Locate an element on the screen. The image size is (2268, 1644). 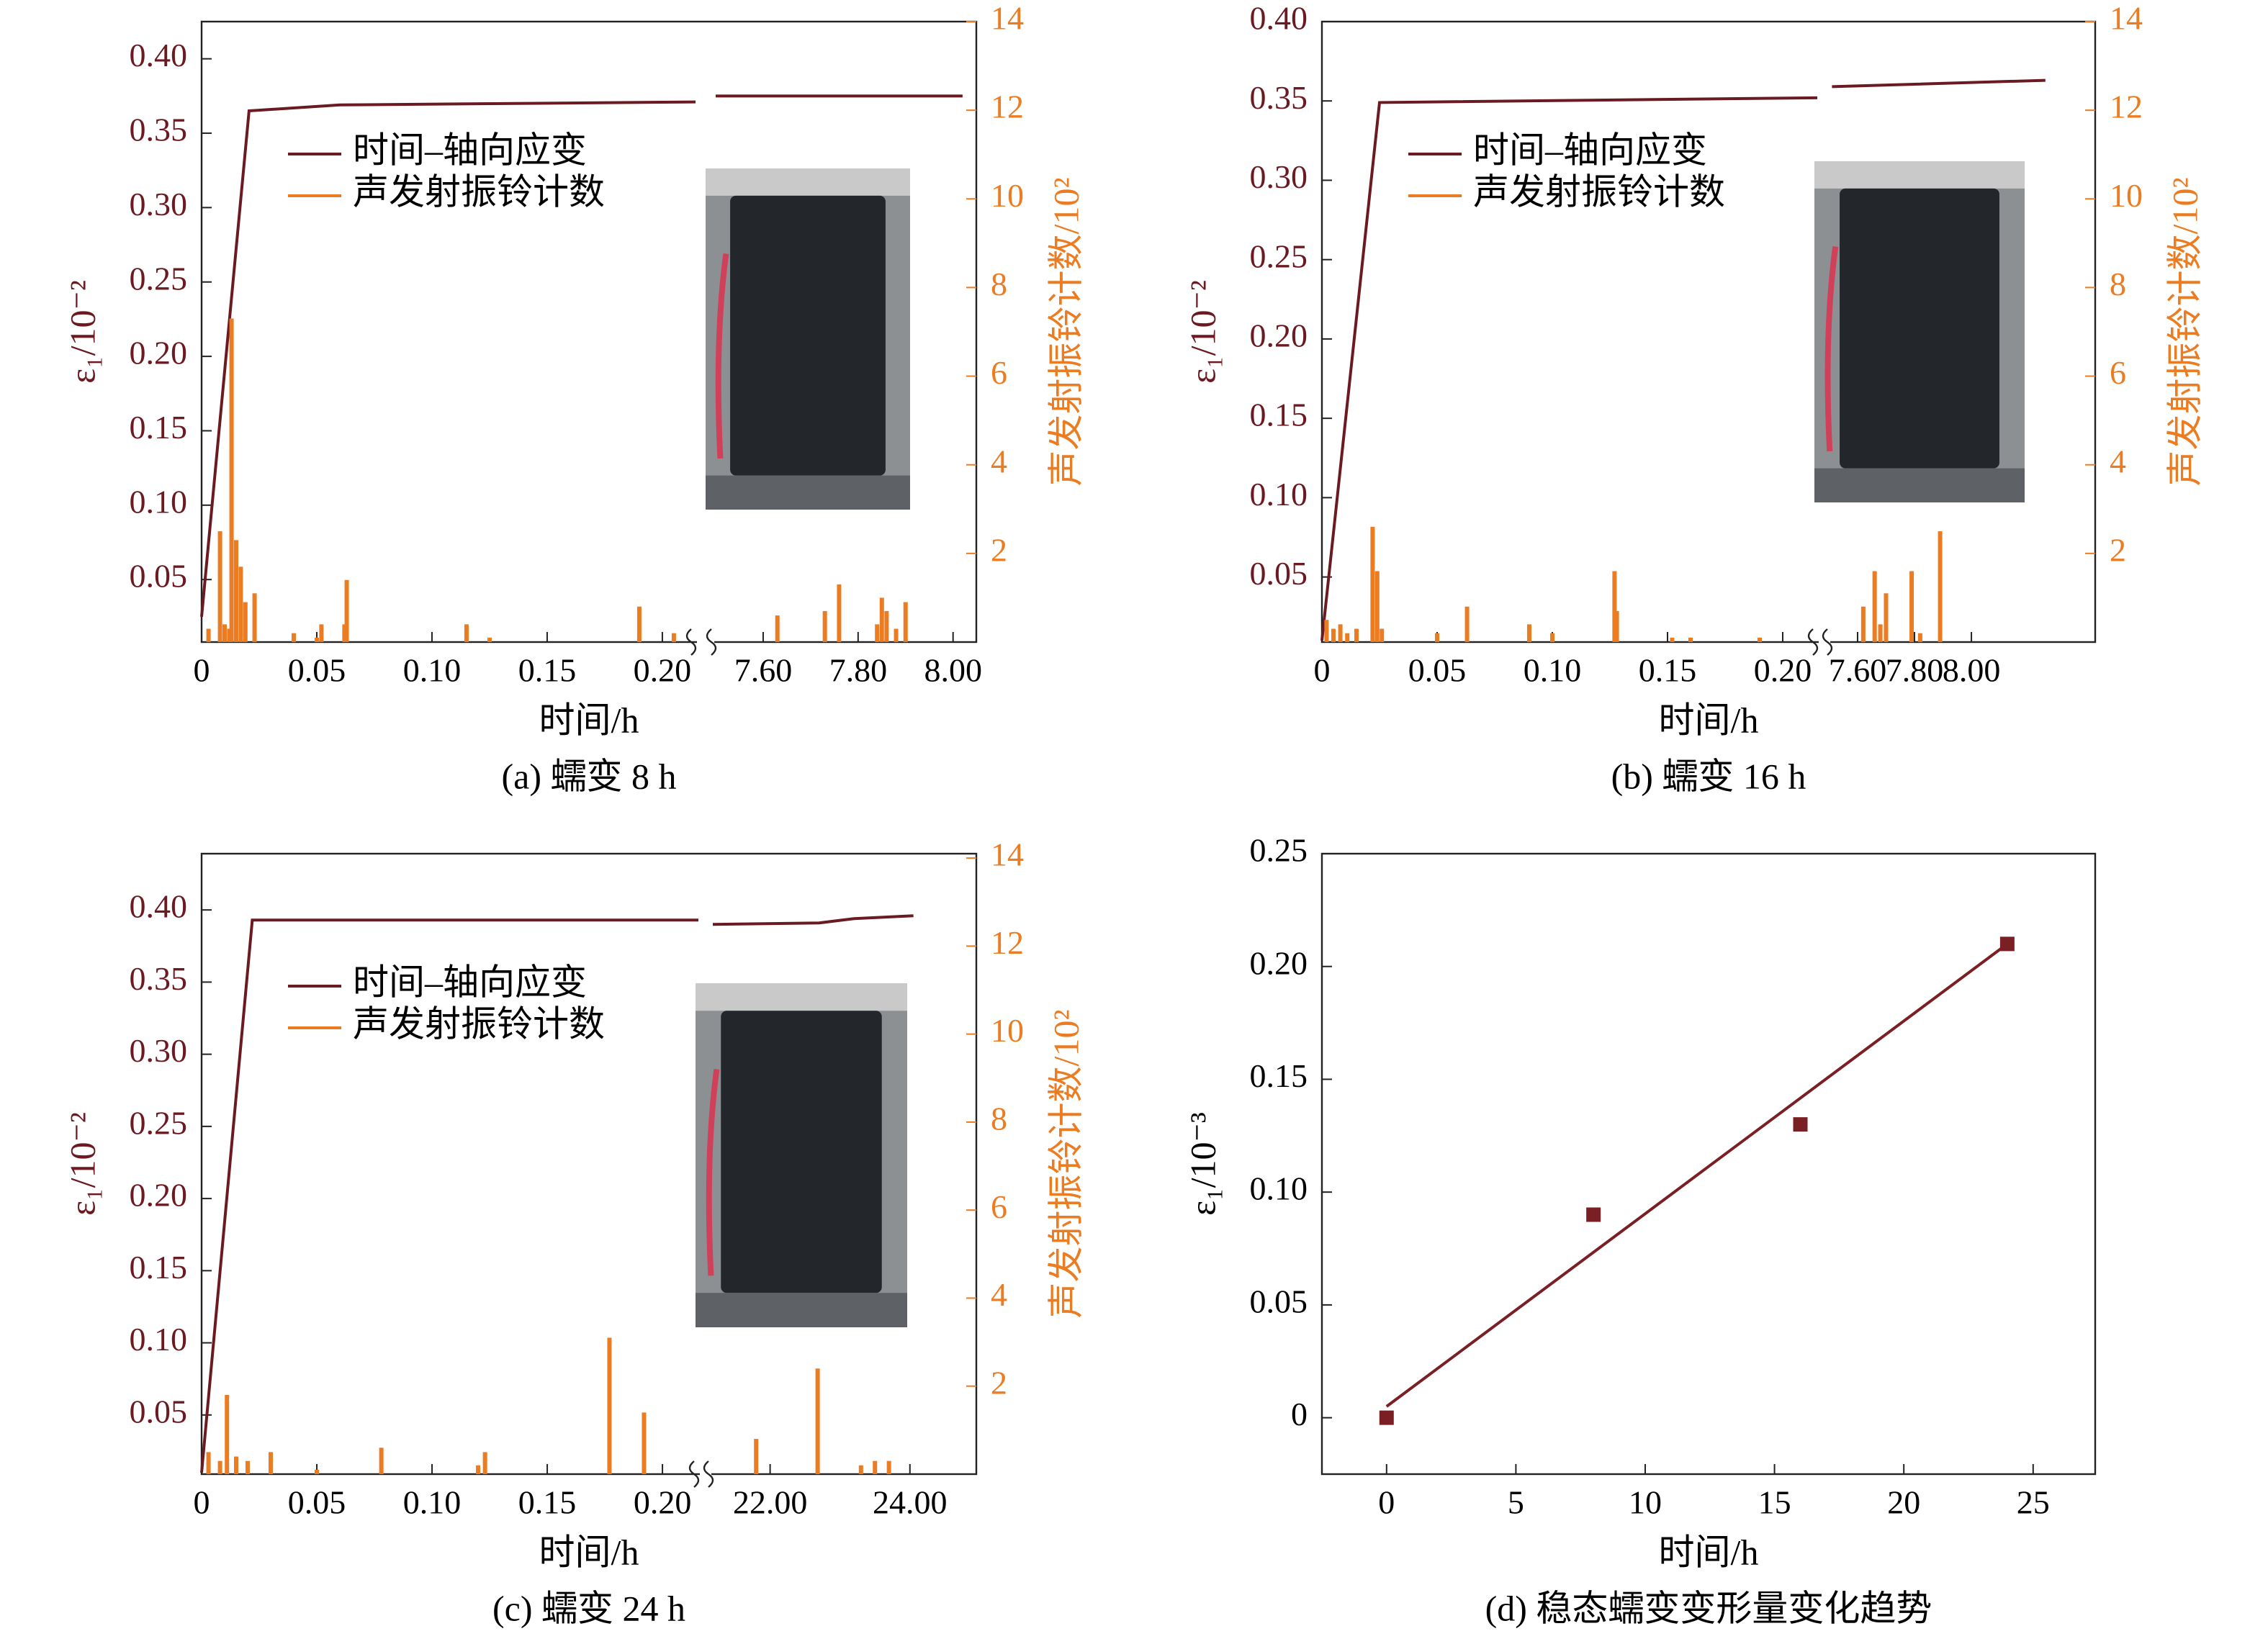
x-tick-label: 0.10 is located at coordinates (1553, 670).